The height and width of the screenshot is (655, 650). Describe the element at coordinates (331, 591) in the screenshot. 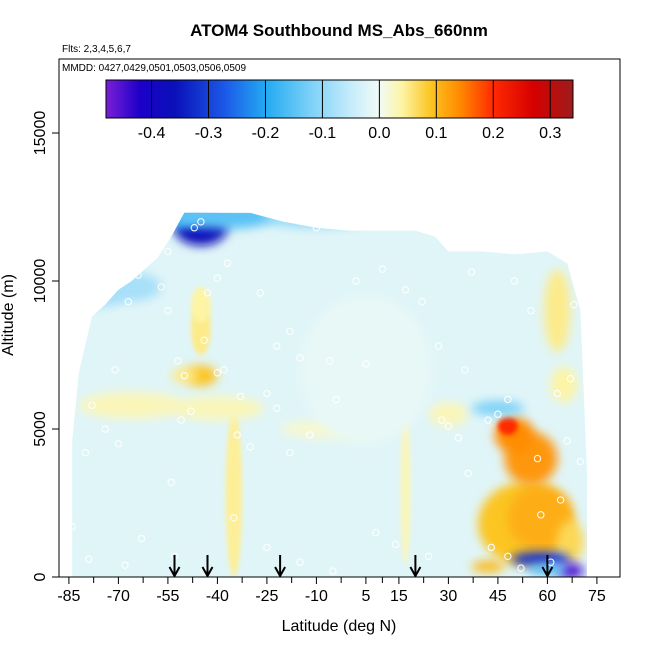

I see `x-axis: -85 -70 -55 -40 -25 -10 5 15 30 45 60 75` at that location.